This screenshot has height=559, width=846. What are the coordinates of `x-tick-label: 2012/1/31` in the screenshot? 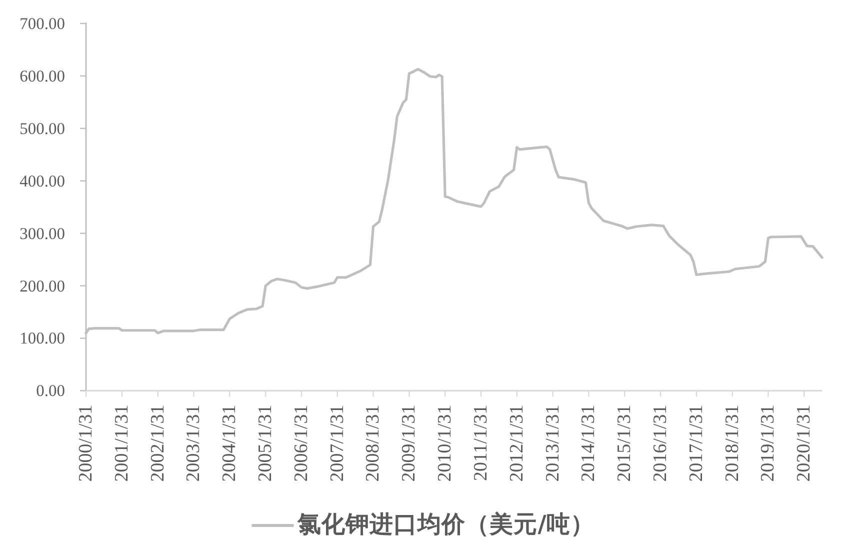 It's located at (517, 443).